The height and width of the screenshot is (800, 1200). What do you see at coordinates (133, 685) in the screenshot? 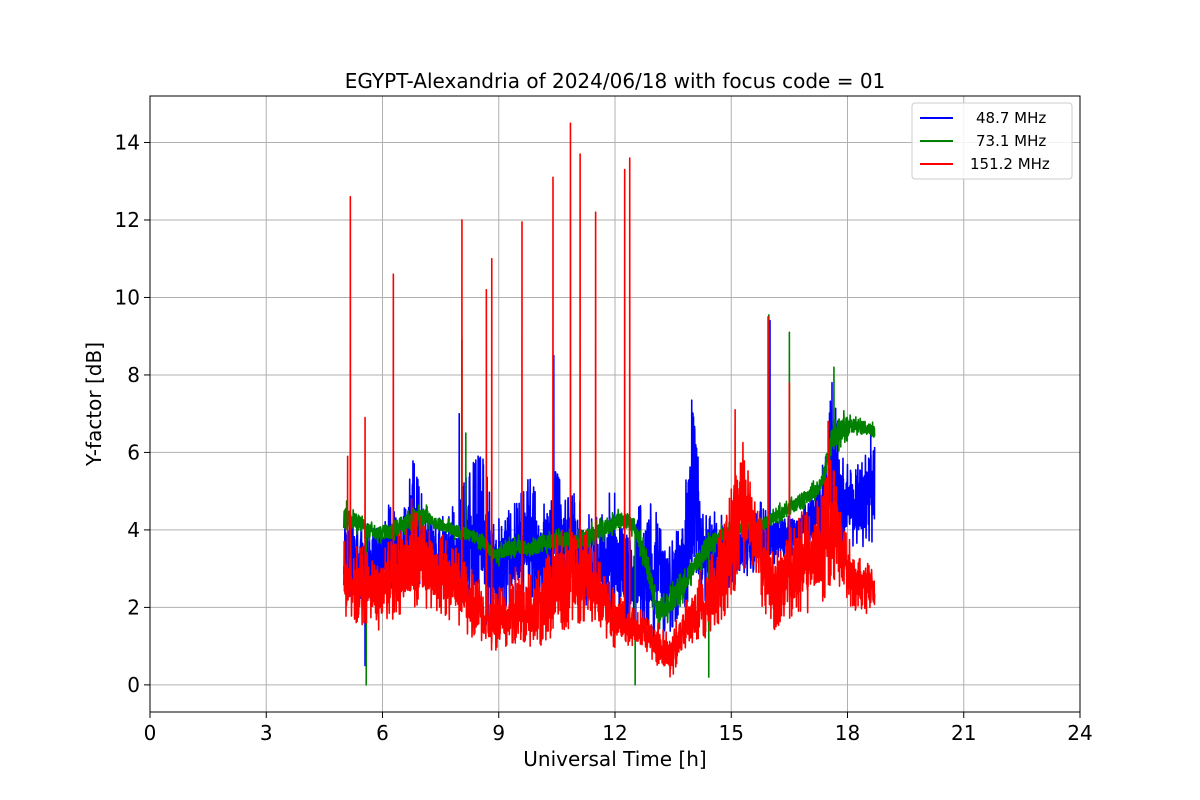
I see `y-tick-label: 0` at bounding box center [133, 685].